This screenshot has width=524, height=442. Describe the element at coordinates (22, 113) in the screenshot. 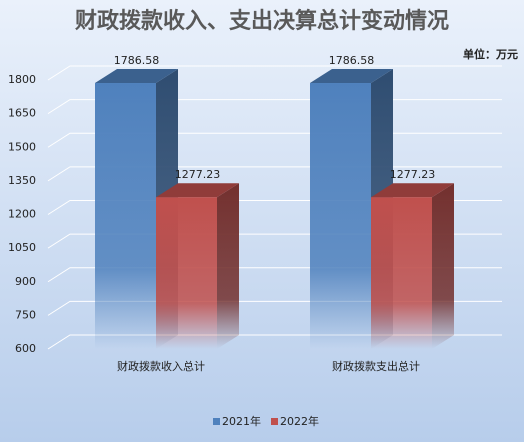

I see `y-tick-label: 1650` at that location.